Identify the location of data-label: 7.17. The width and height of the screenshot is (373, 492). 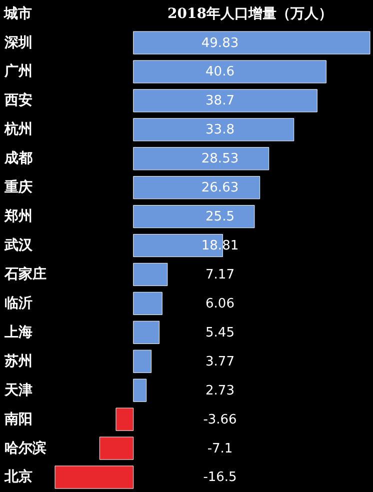
(220, 274).